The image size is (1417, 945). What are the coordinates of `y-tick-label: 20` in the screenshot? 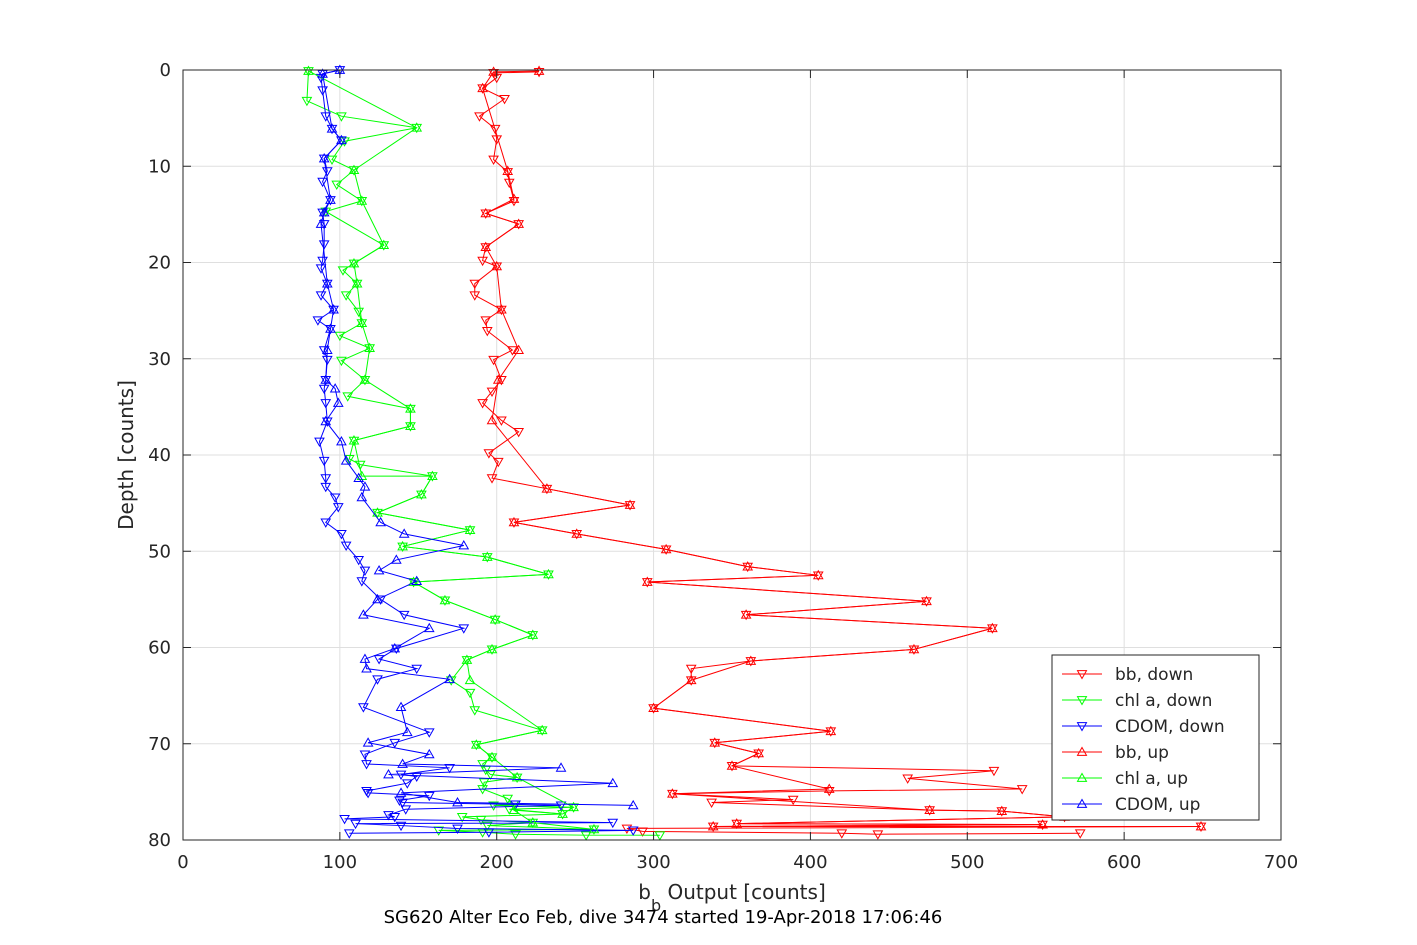 It's located at (159, 263).